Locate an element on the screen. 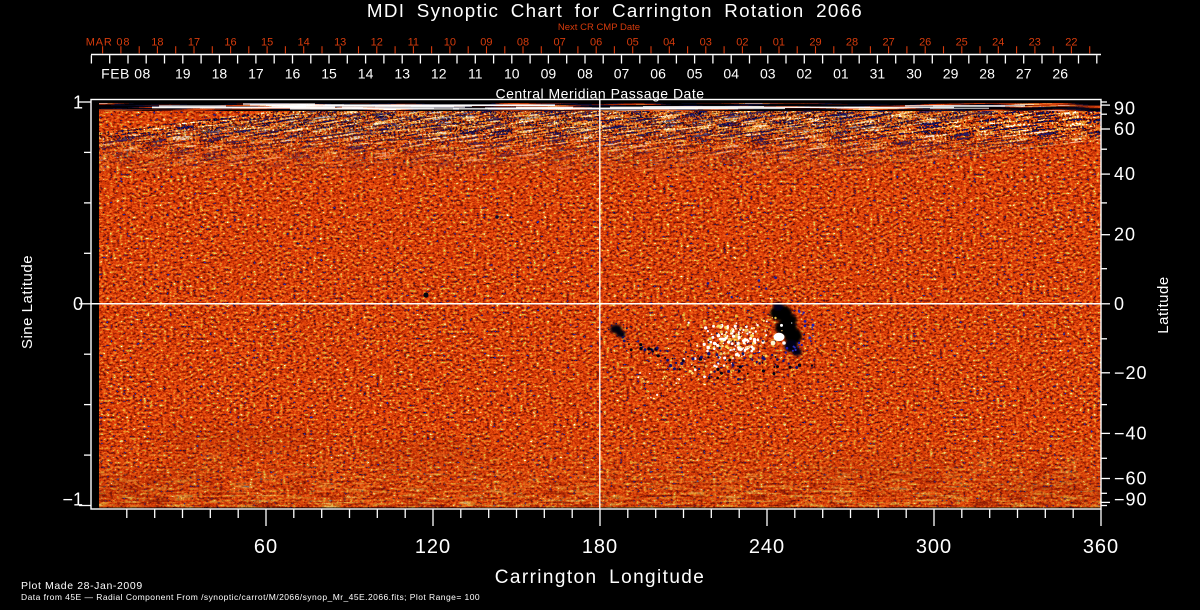 The width and height of the screenshot is (1200, 610). svg-text: −90 is located at coordinates (1131, 500).